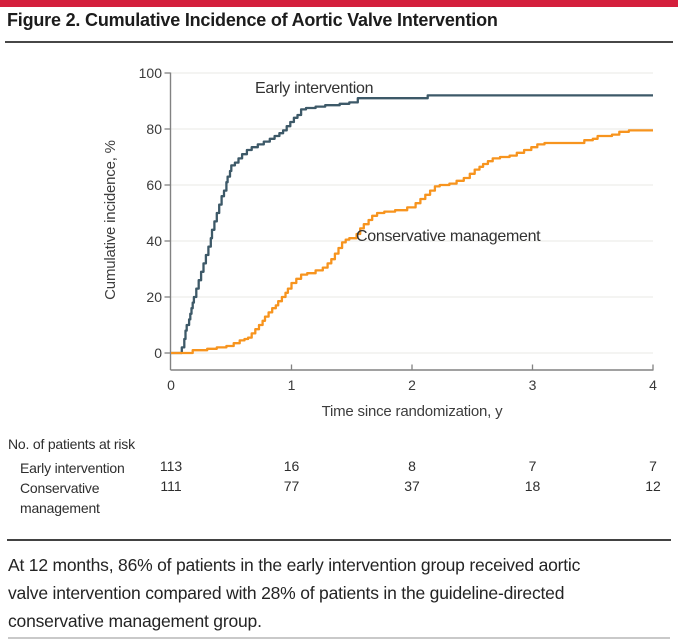 This screenshot has width=678, height=641. What do you see at coordinates (412, 486) in the screenshot?
I see `risk-count: 37` at bounding box center [412, 486].